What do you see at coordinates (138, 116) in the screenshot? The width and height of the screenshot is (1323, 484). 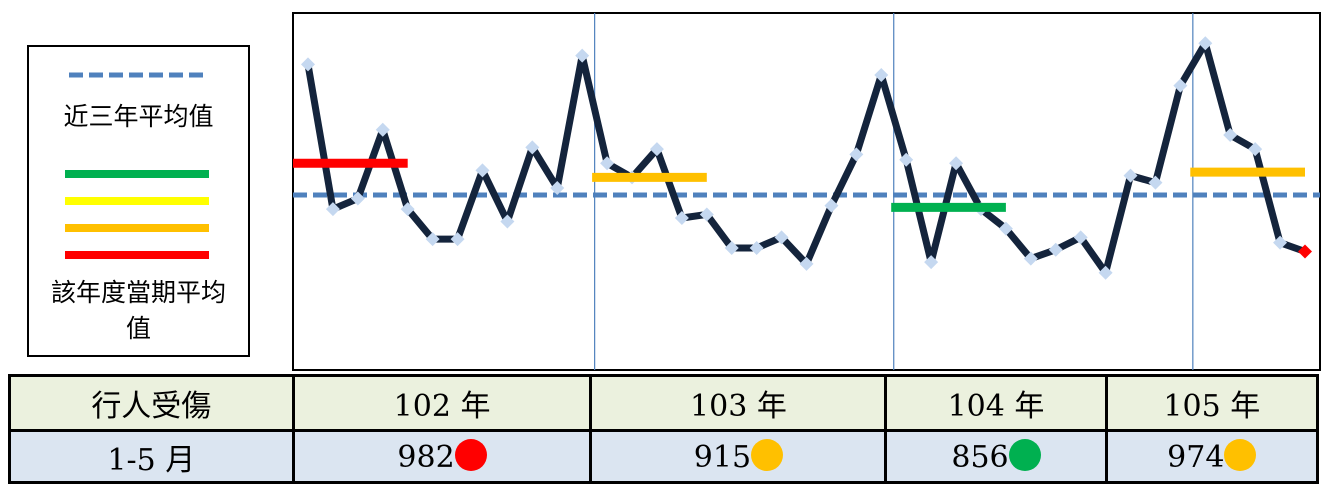 I see `legend-average-label: 近三年平均值` at bounding box center [138, 116].